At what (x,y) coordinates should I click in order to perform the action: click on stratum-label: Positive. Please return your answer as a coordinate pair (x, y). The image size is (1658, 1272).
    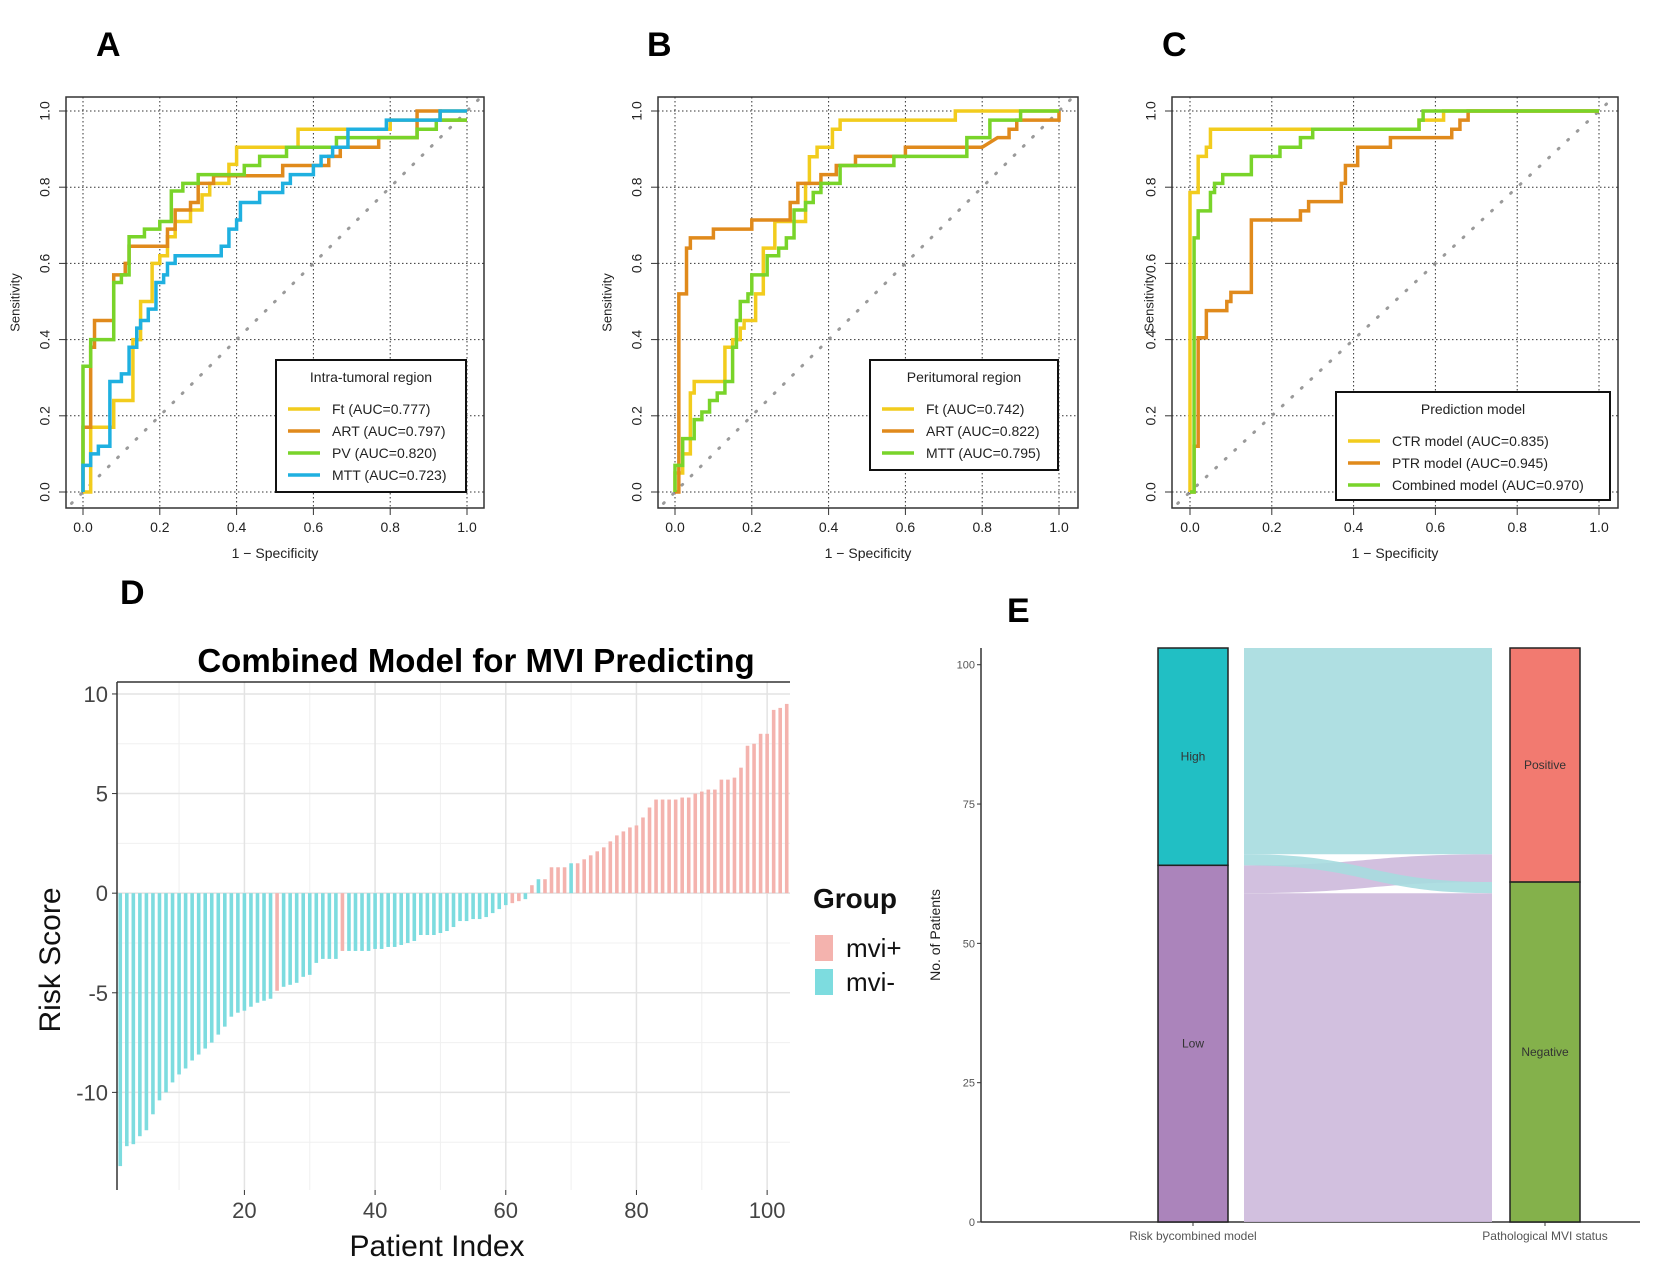
    Looking at the image, I should click on (1545, 765).